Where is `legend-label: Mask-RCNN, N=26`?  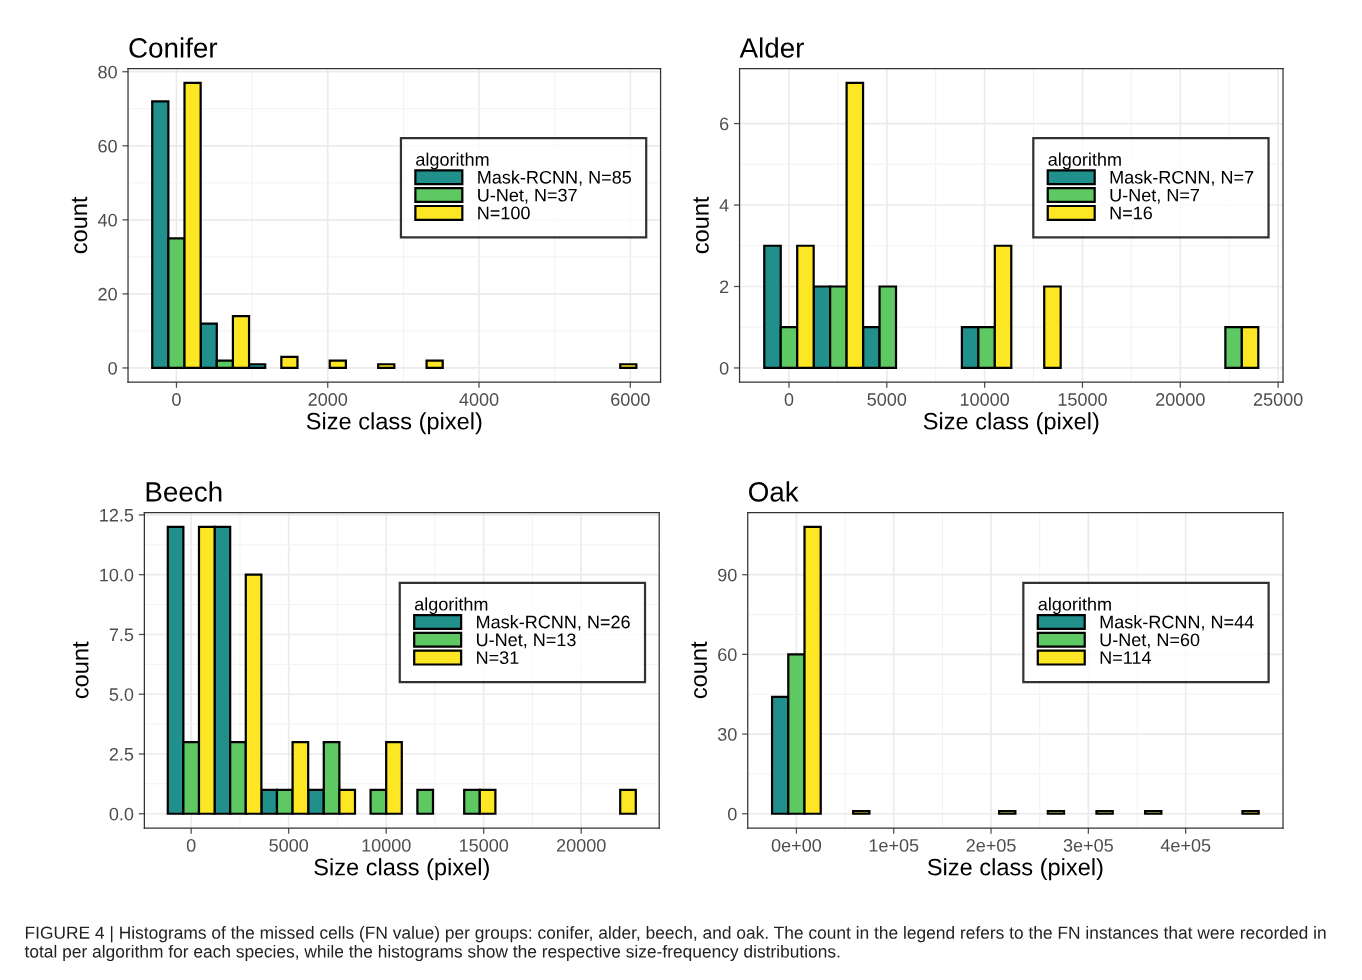
legend-label: Mask-RCNN, N=26 is located at coordinates (553, 623).